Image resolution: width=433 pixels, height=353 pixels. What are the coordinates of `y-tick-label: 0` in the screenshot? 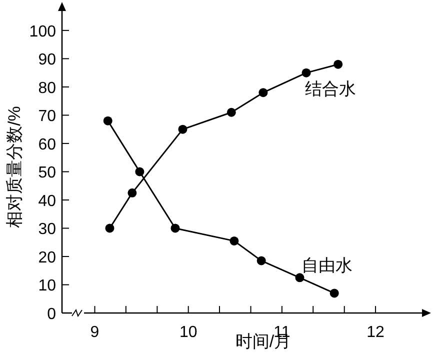 It's located at (51, 314).